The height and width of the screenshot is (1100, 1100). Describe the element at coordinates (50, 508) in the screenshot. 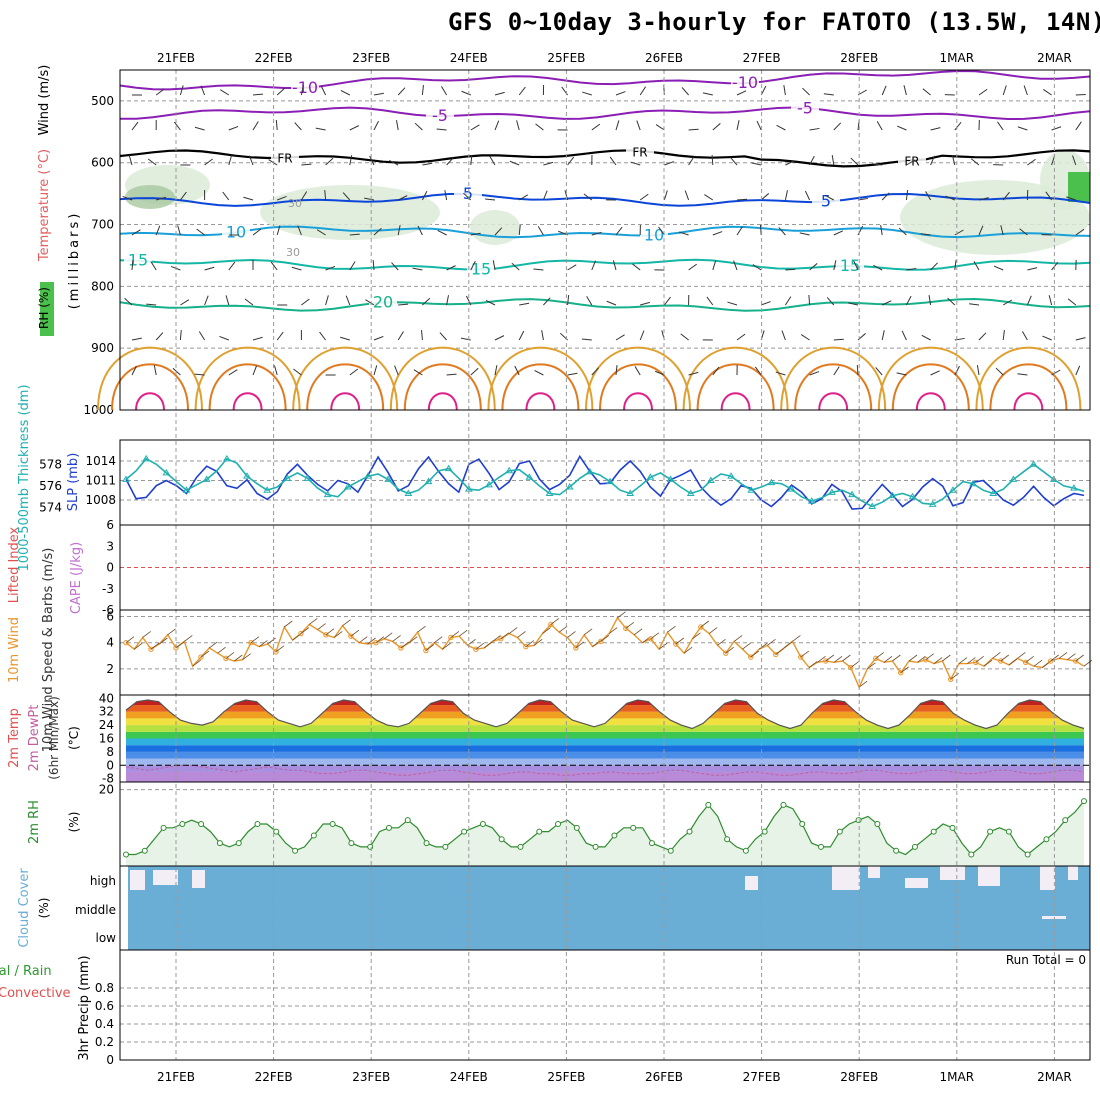

I see `thickness-tick: 574` at that location.